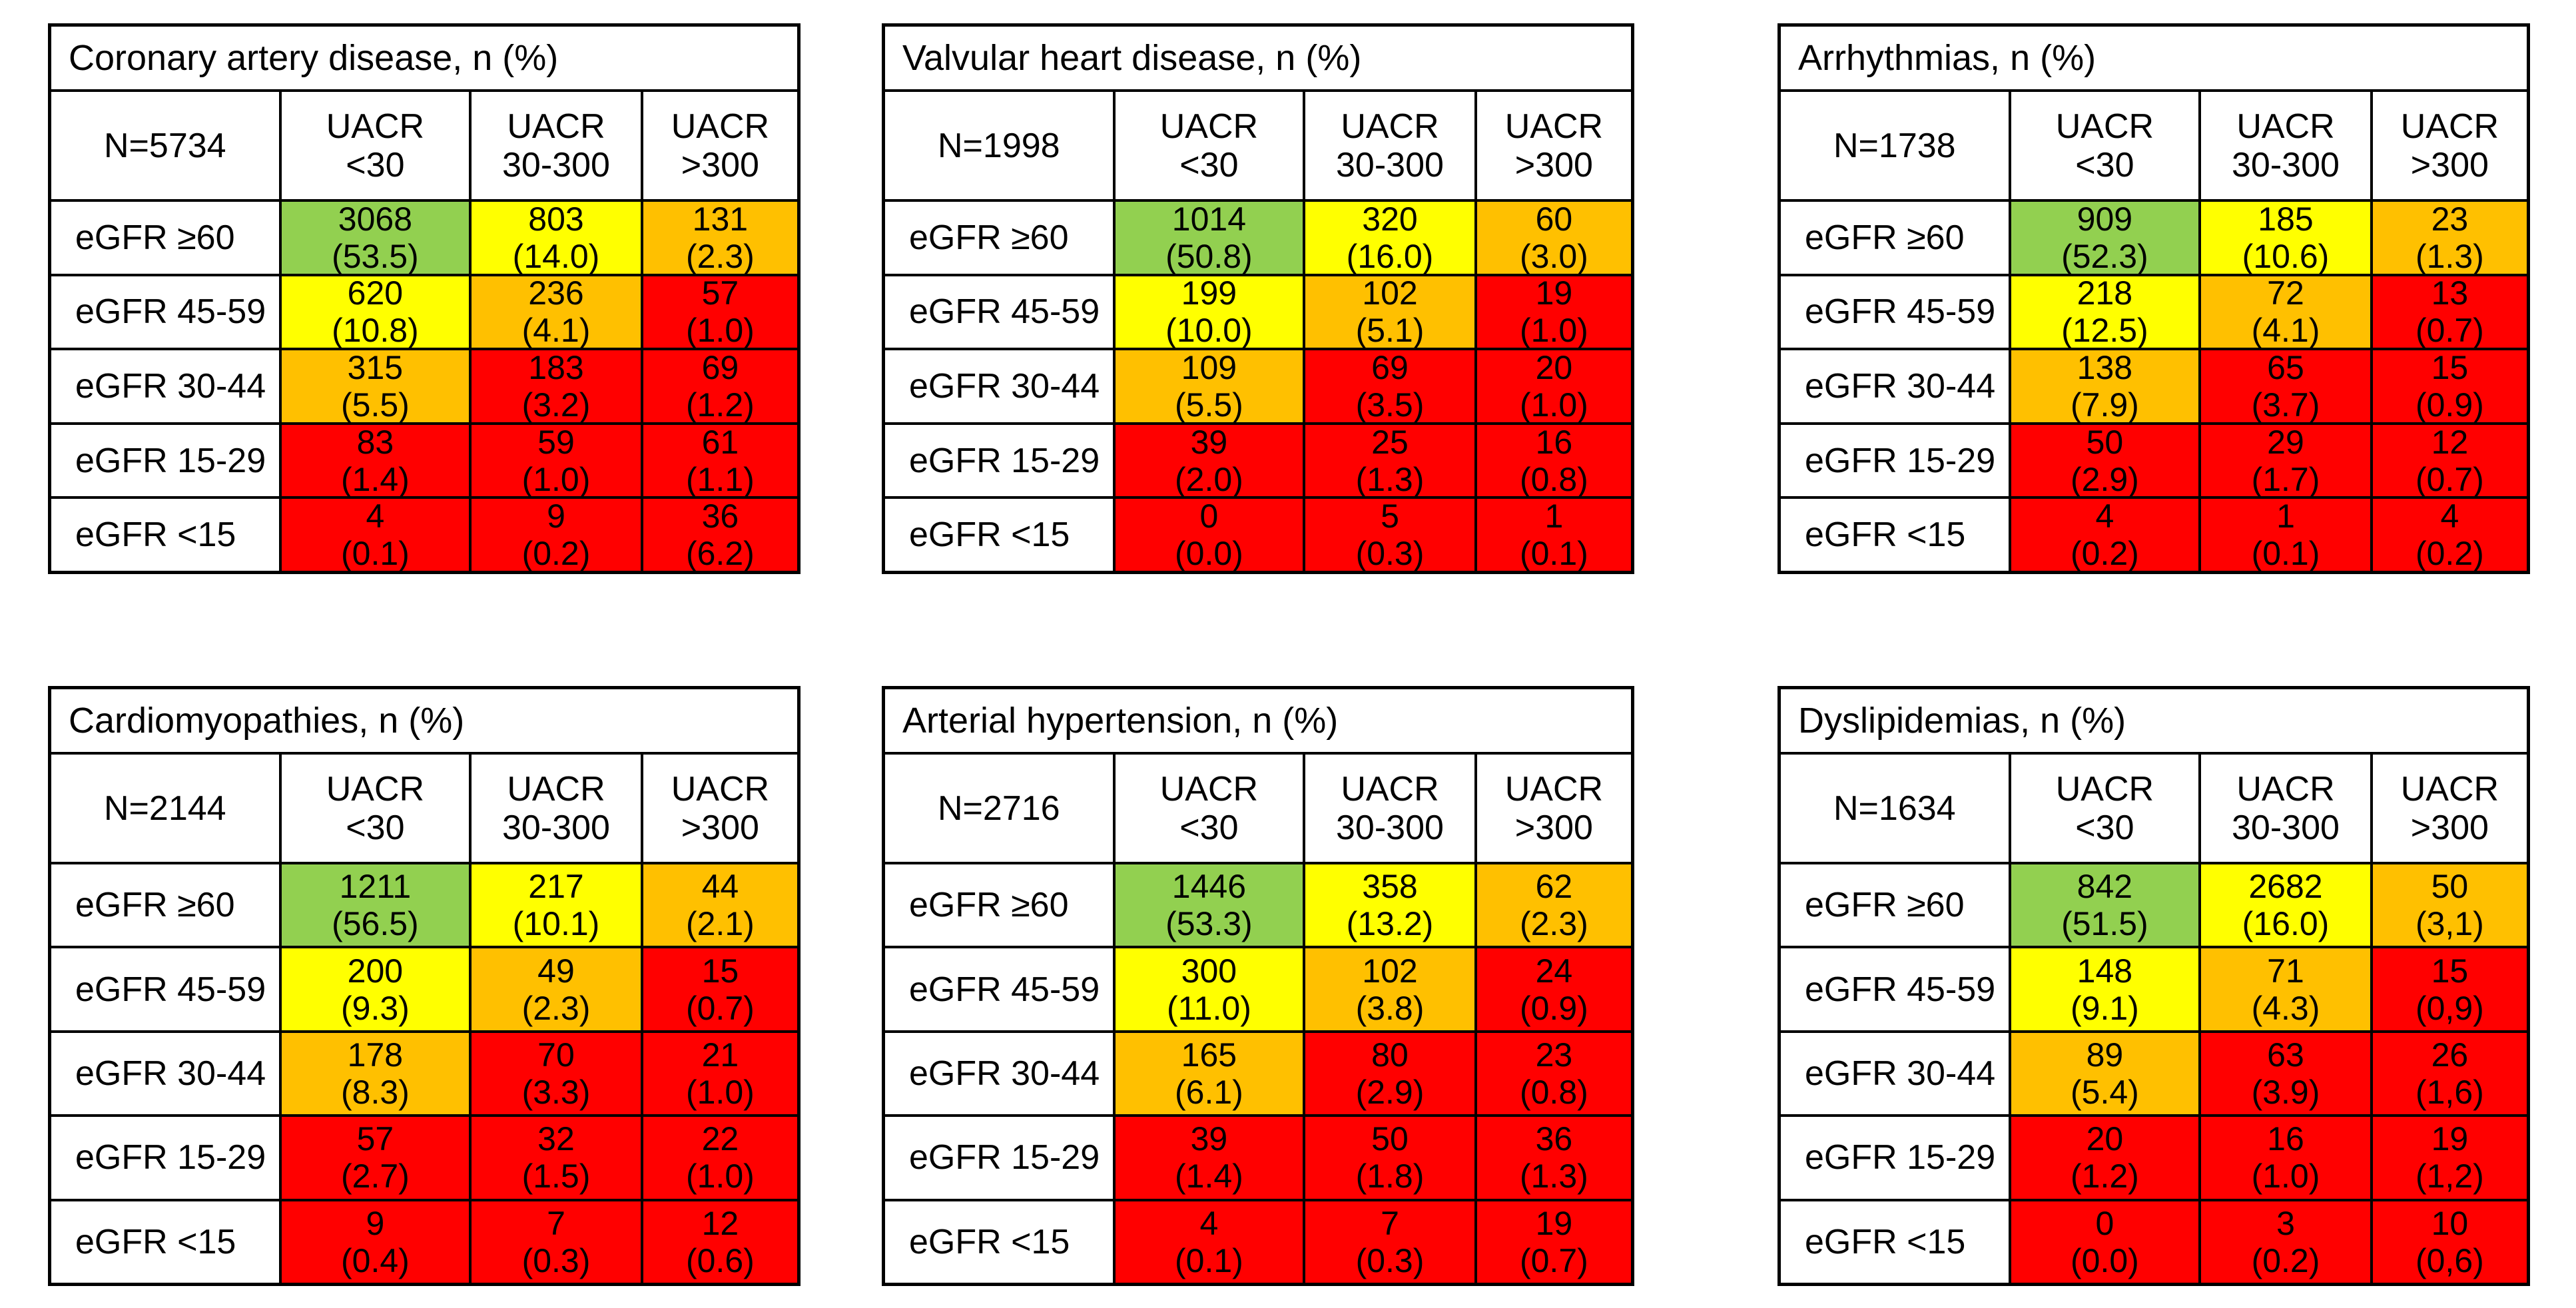 The height and width of the screenshot is (1308, 2576). Describe the element at coordinates (2448, 1242) in the screenshot. I see `risk-cell: 10 (0,6)` at that location.